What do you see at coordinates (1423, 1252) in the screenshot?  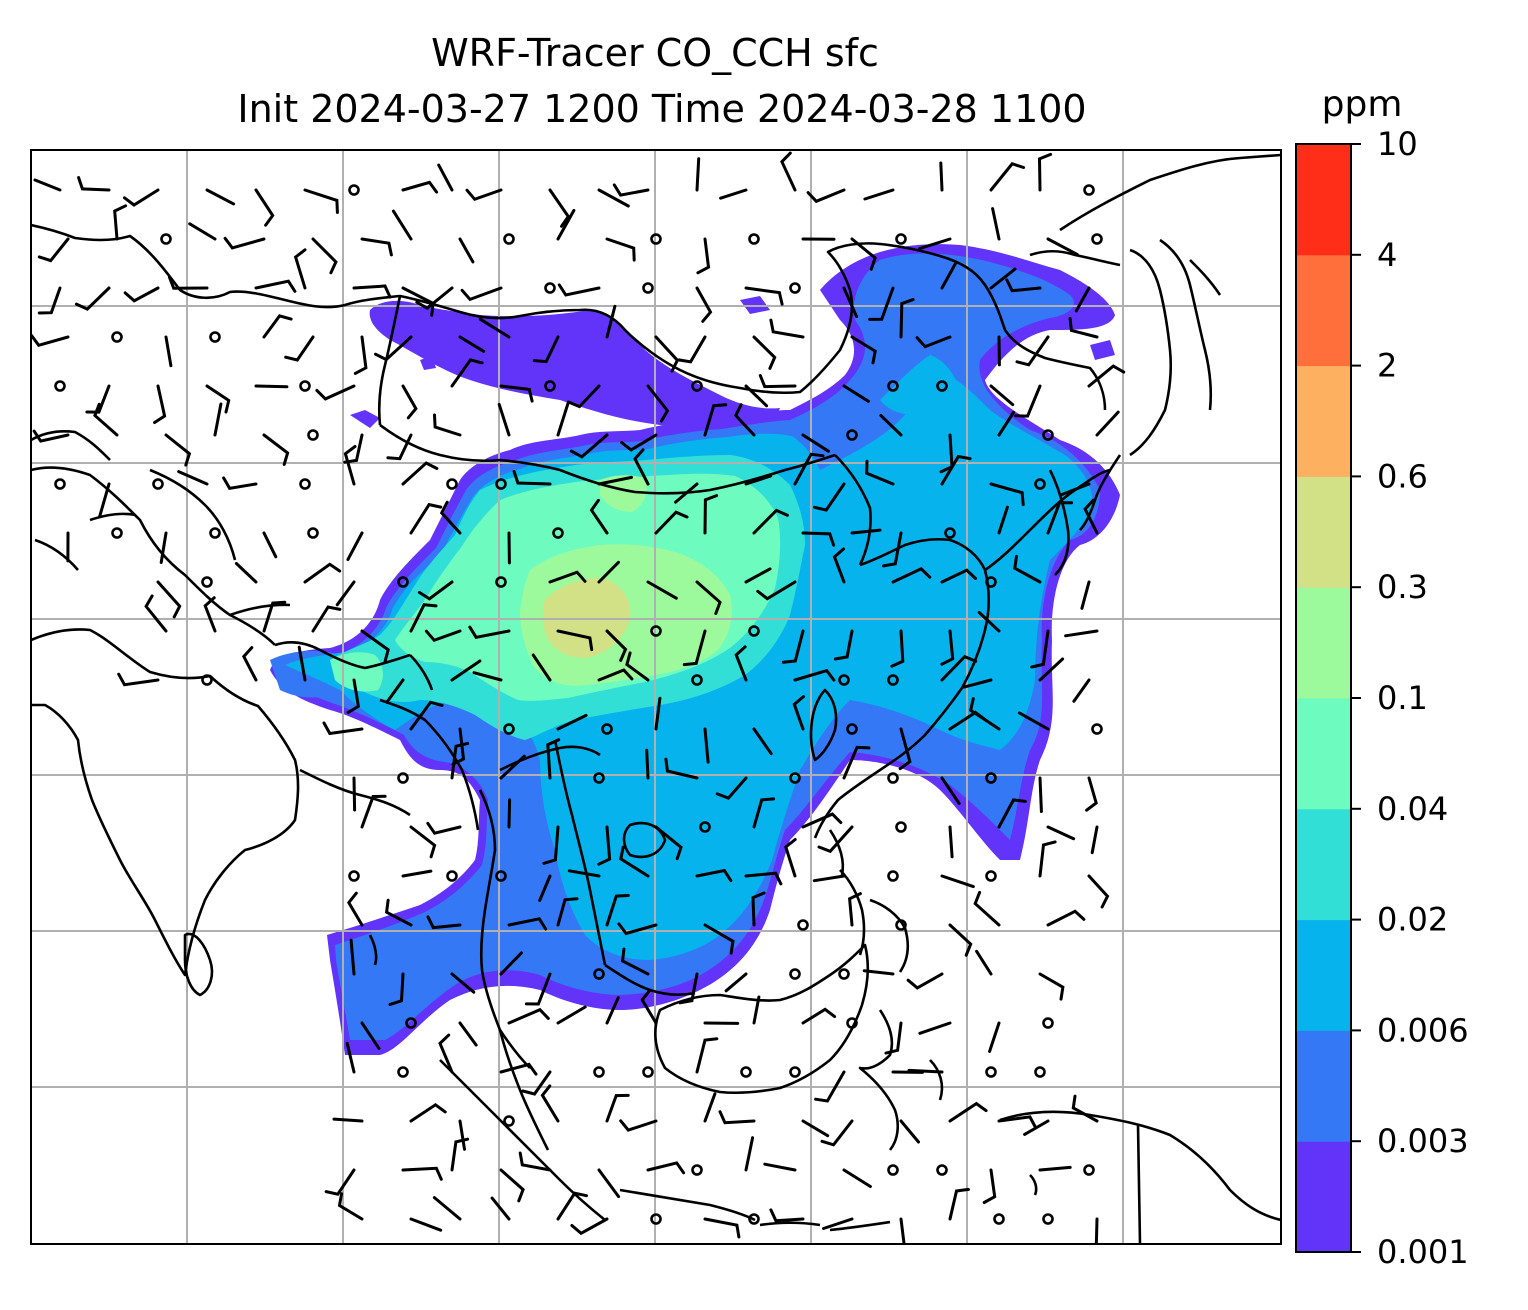 I see `colorbar-tick-label: 0.001` at bounding box center [1423, 1252].